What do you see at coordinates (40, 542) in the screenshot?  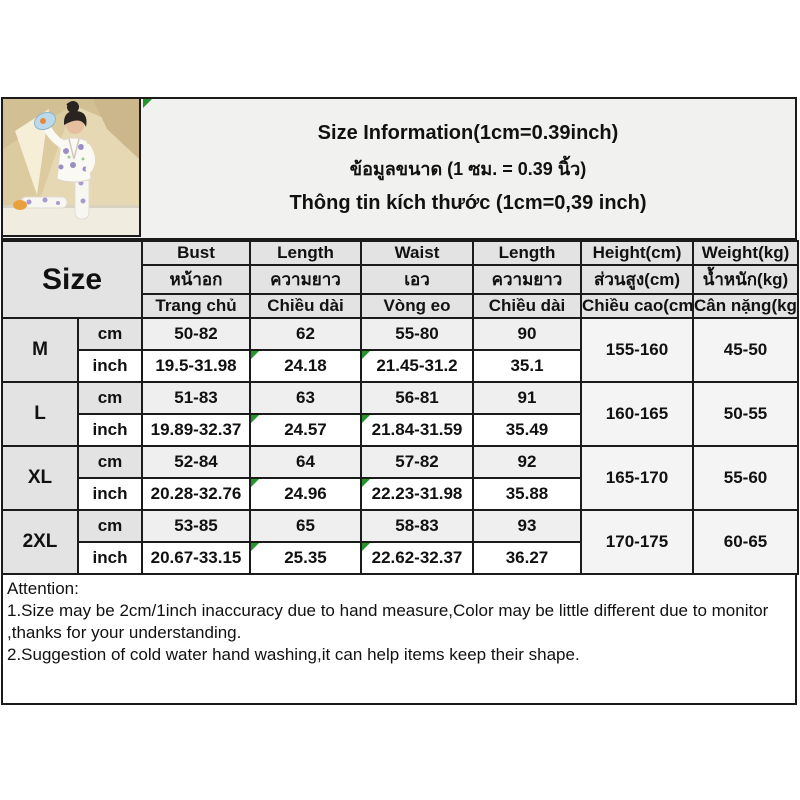 I see `size-label-2xl: 2XL` at bounding box center [40, 542].